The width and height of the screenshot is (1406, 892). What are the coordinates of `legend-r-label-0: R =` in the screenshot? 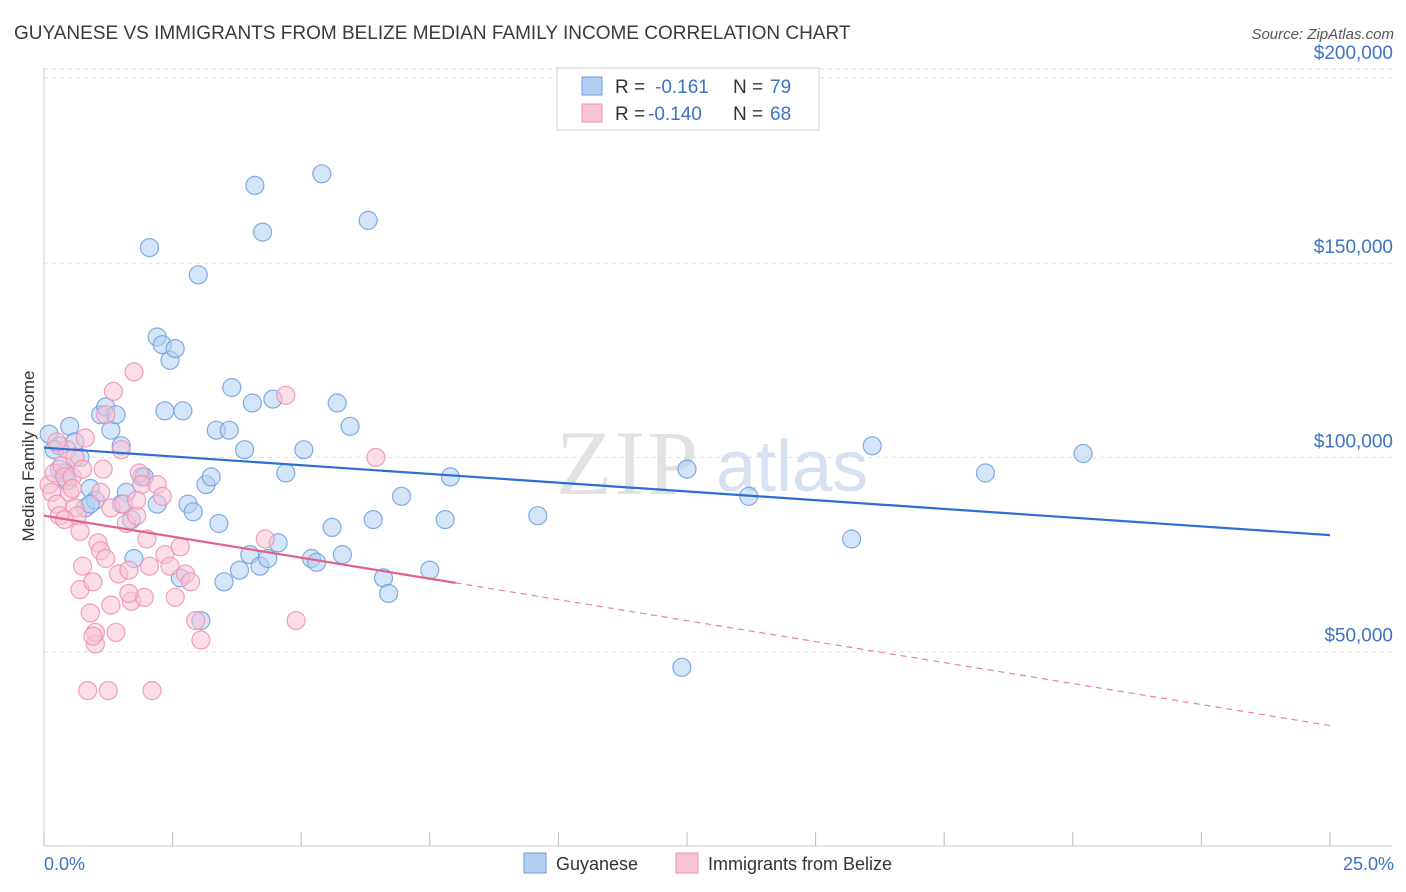 It's located at (630, 87).